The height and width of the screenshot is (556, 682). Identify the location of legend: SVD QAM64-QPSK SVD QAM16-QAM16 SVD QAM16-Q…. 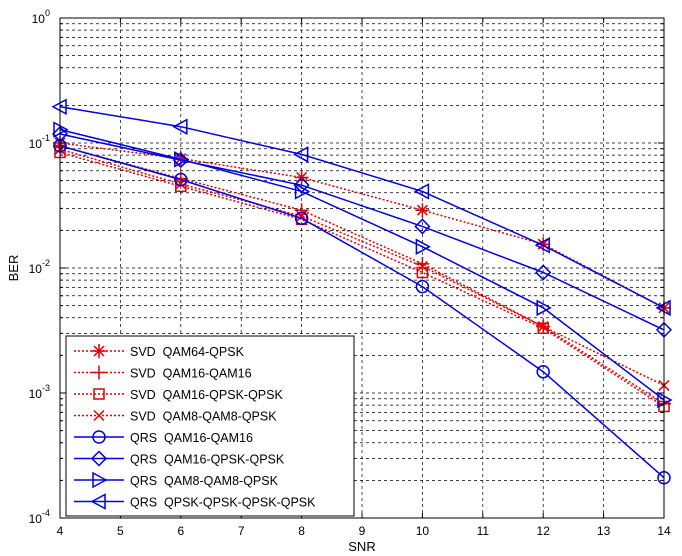
(210, 426).